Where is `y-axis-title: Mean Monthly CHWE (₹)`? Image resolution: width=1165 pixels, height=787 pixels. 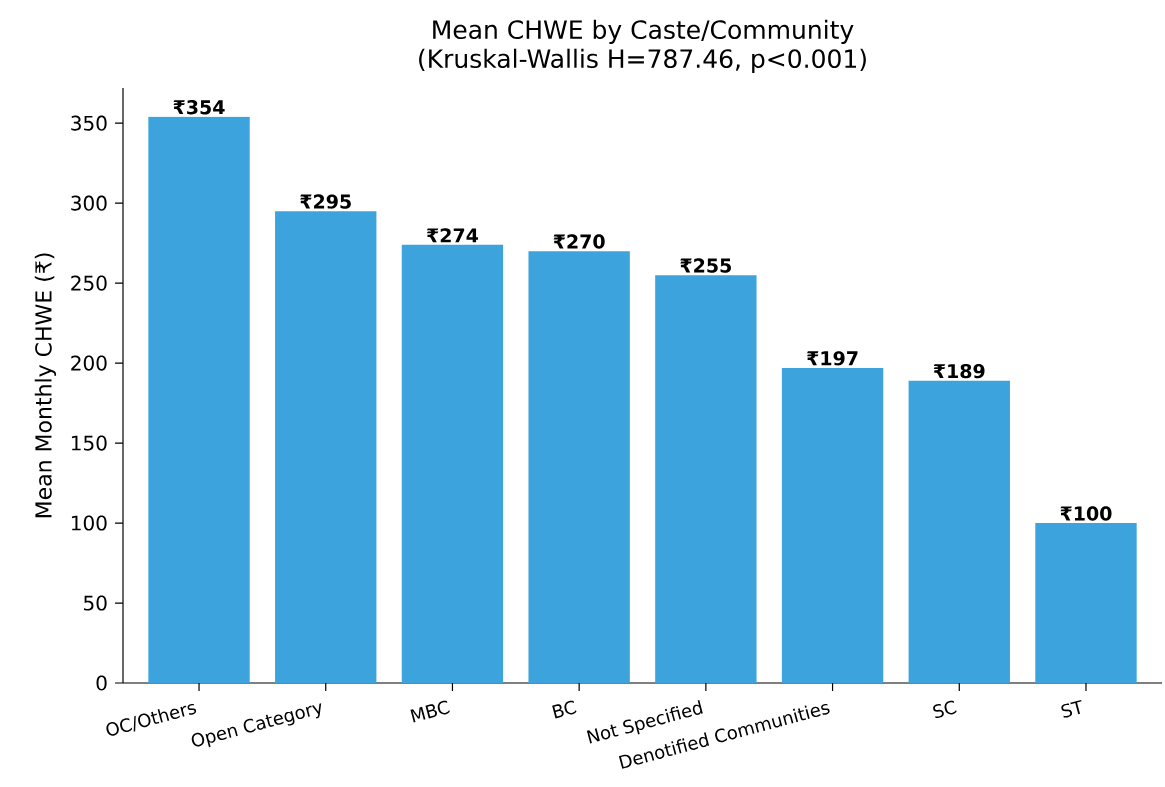
y-axis-title: Mean Monthly CHWE (₹) is located at coordinates (45, 385).